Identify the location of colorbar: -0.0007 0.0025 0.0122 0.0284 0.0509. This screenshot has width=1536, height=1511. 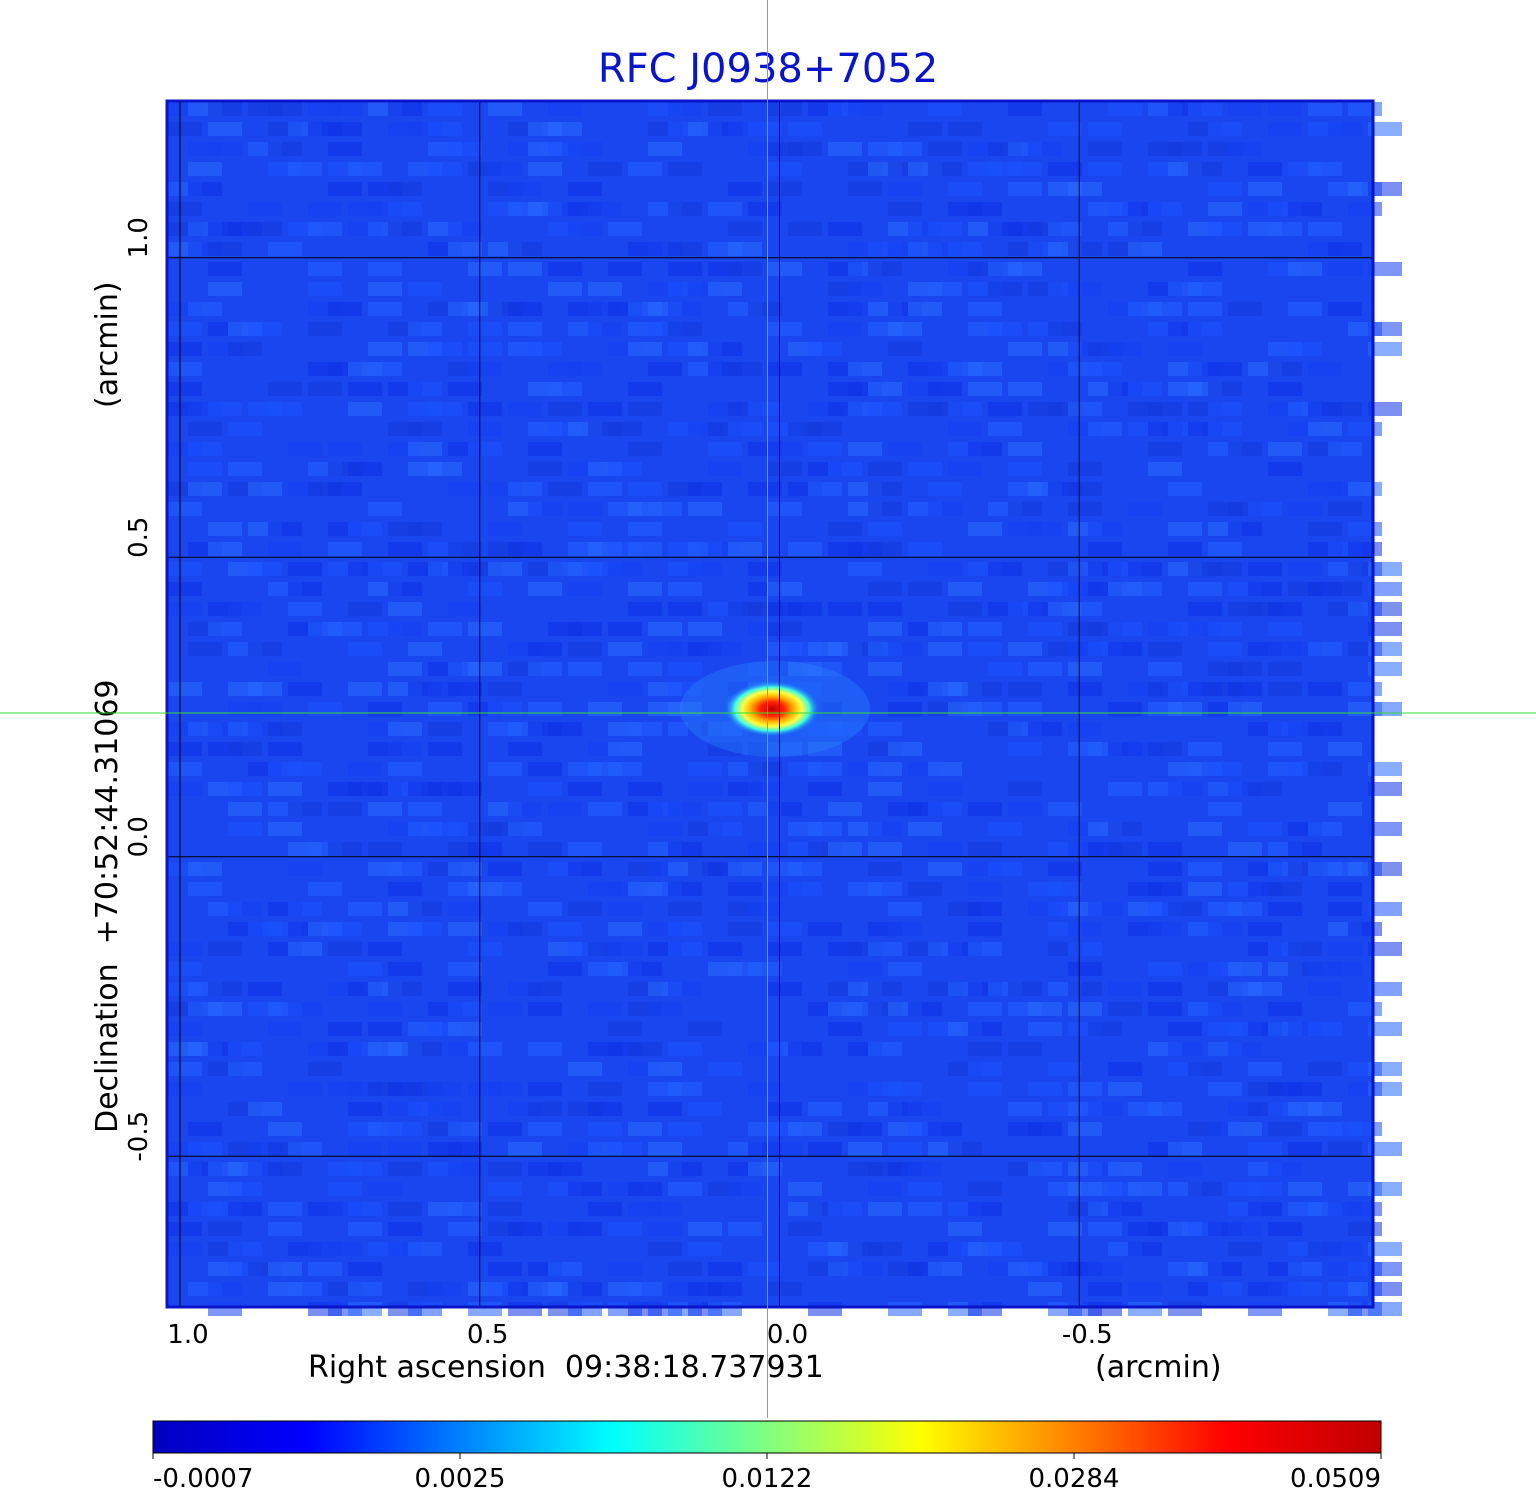
(767, 1457).